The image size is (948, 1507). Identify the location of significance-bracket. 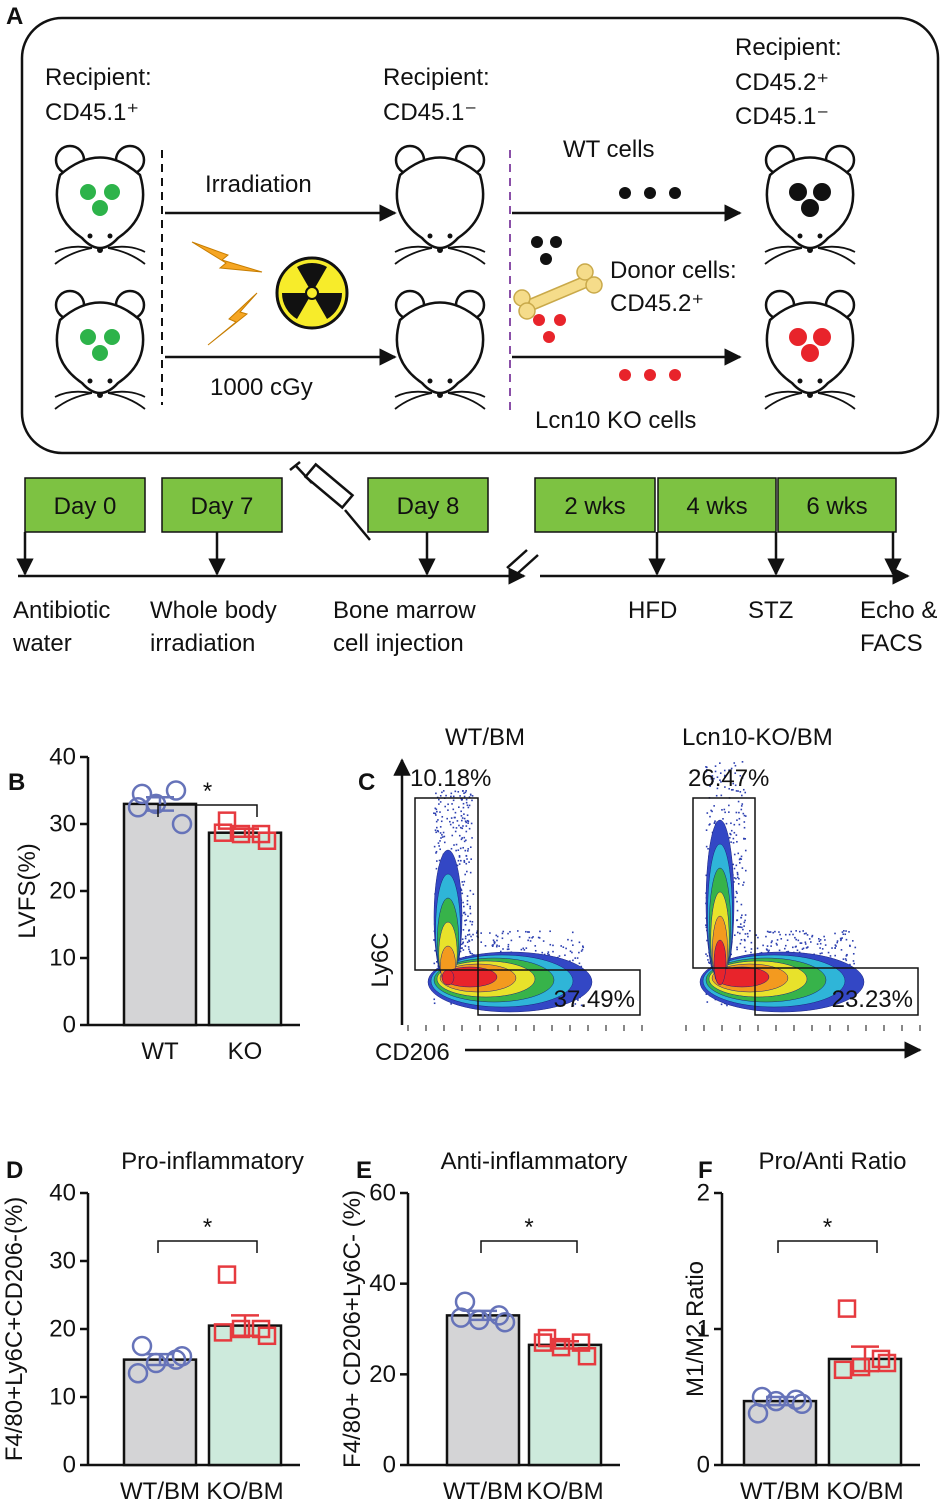
(207, 1246).